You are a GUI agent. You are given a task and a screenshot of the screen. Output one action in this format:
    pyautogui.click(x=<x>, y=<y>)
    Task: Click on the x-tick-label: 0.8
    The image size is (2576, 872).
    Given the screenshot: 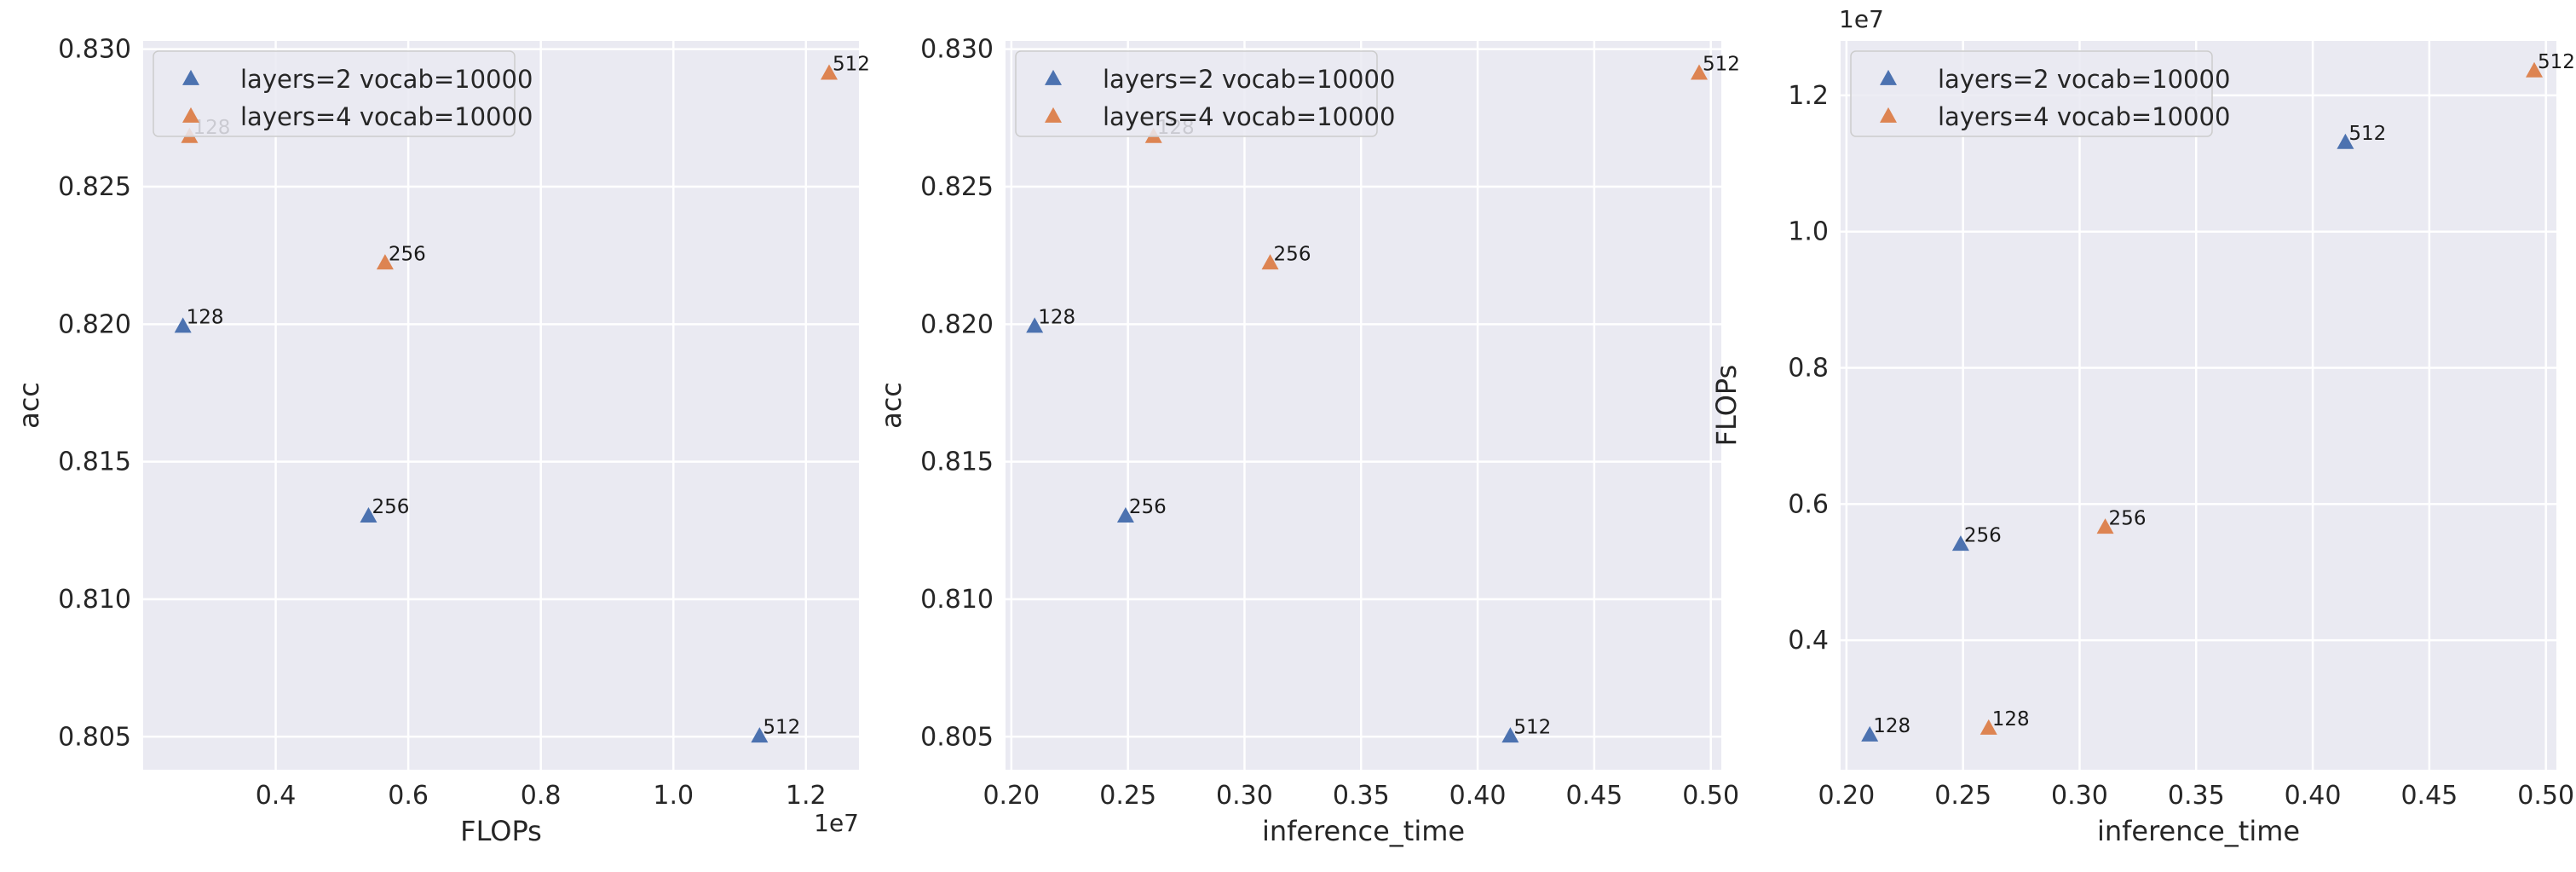 What is the action you would take?
    pyautogui.click(x=541, y=796)
    